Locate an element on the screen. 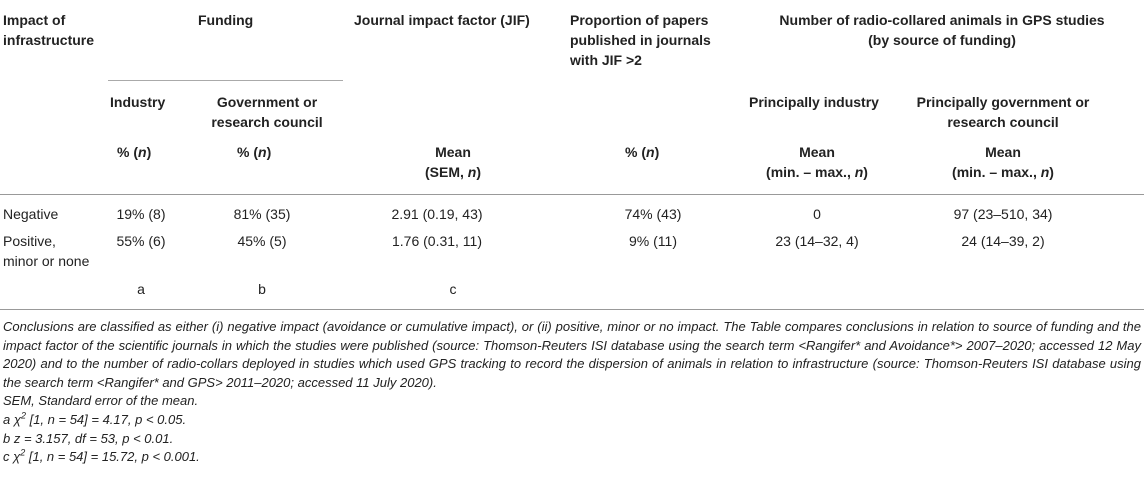 The height and width of the screenshot is (479, 1144). row-negative-proportion: 74% (43) is located at coordinates (653, 214).